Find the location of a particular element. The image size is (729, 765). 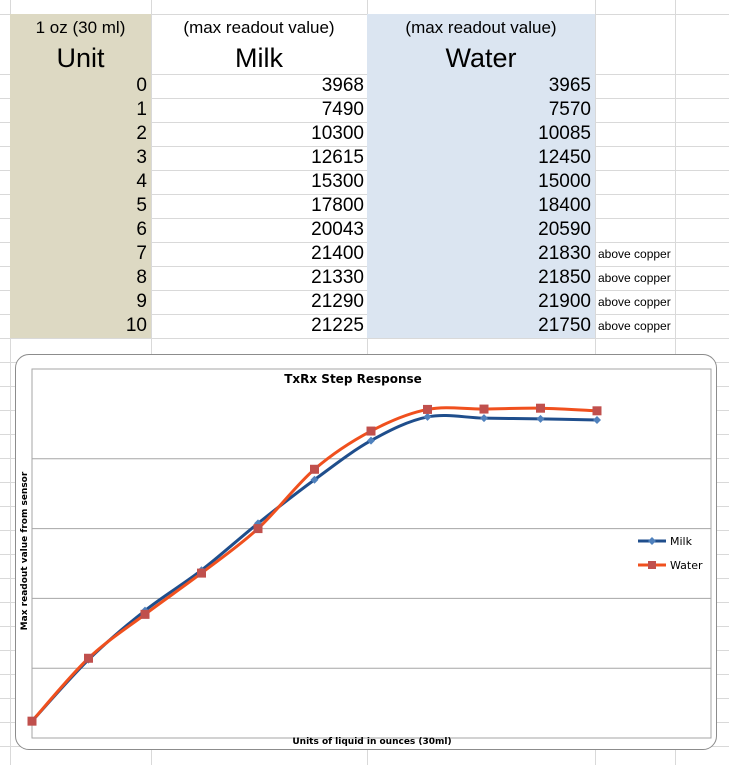

unit-cell: 2 is located at coordinates (141, 133).